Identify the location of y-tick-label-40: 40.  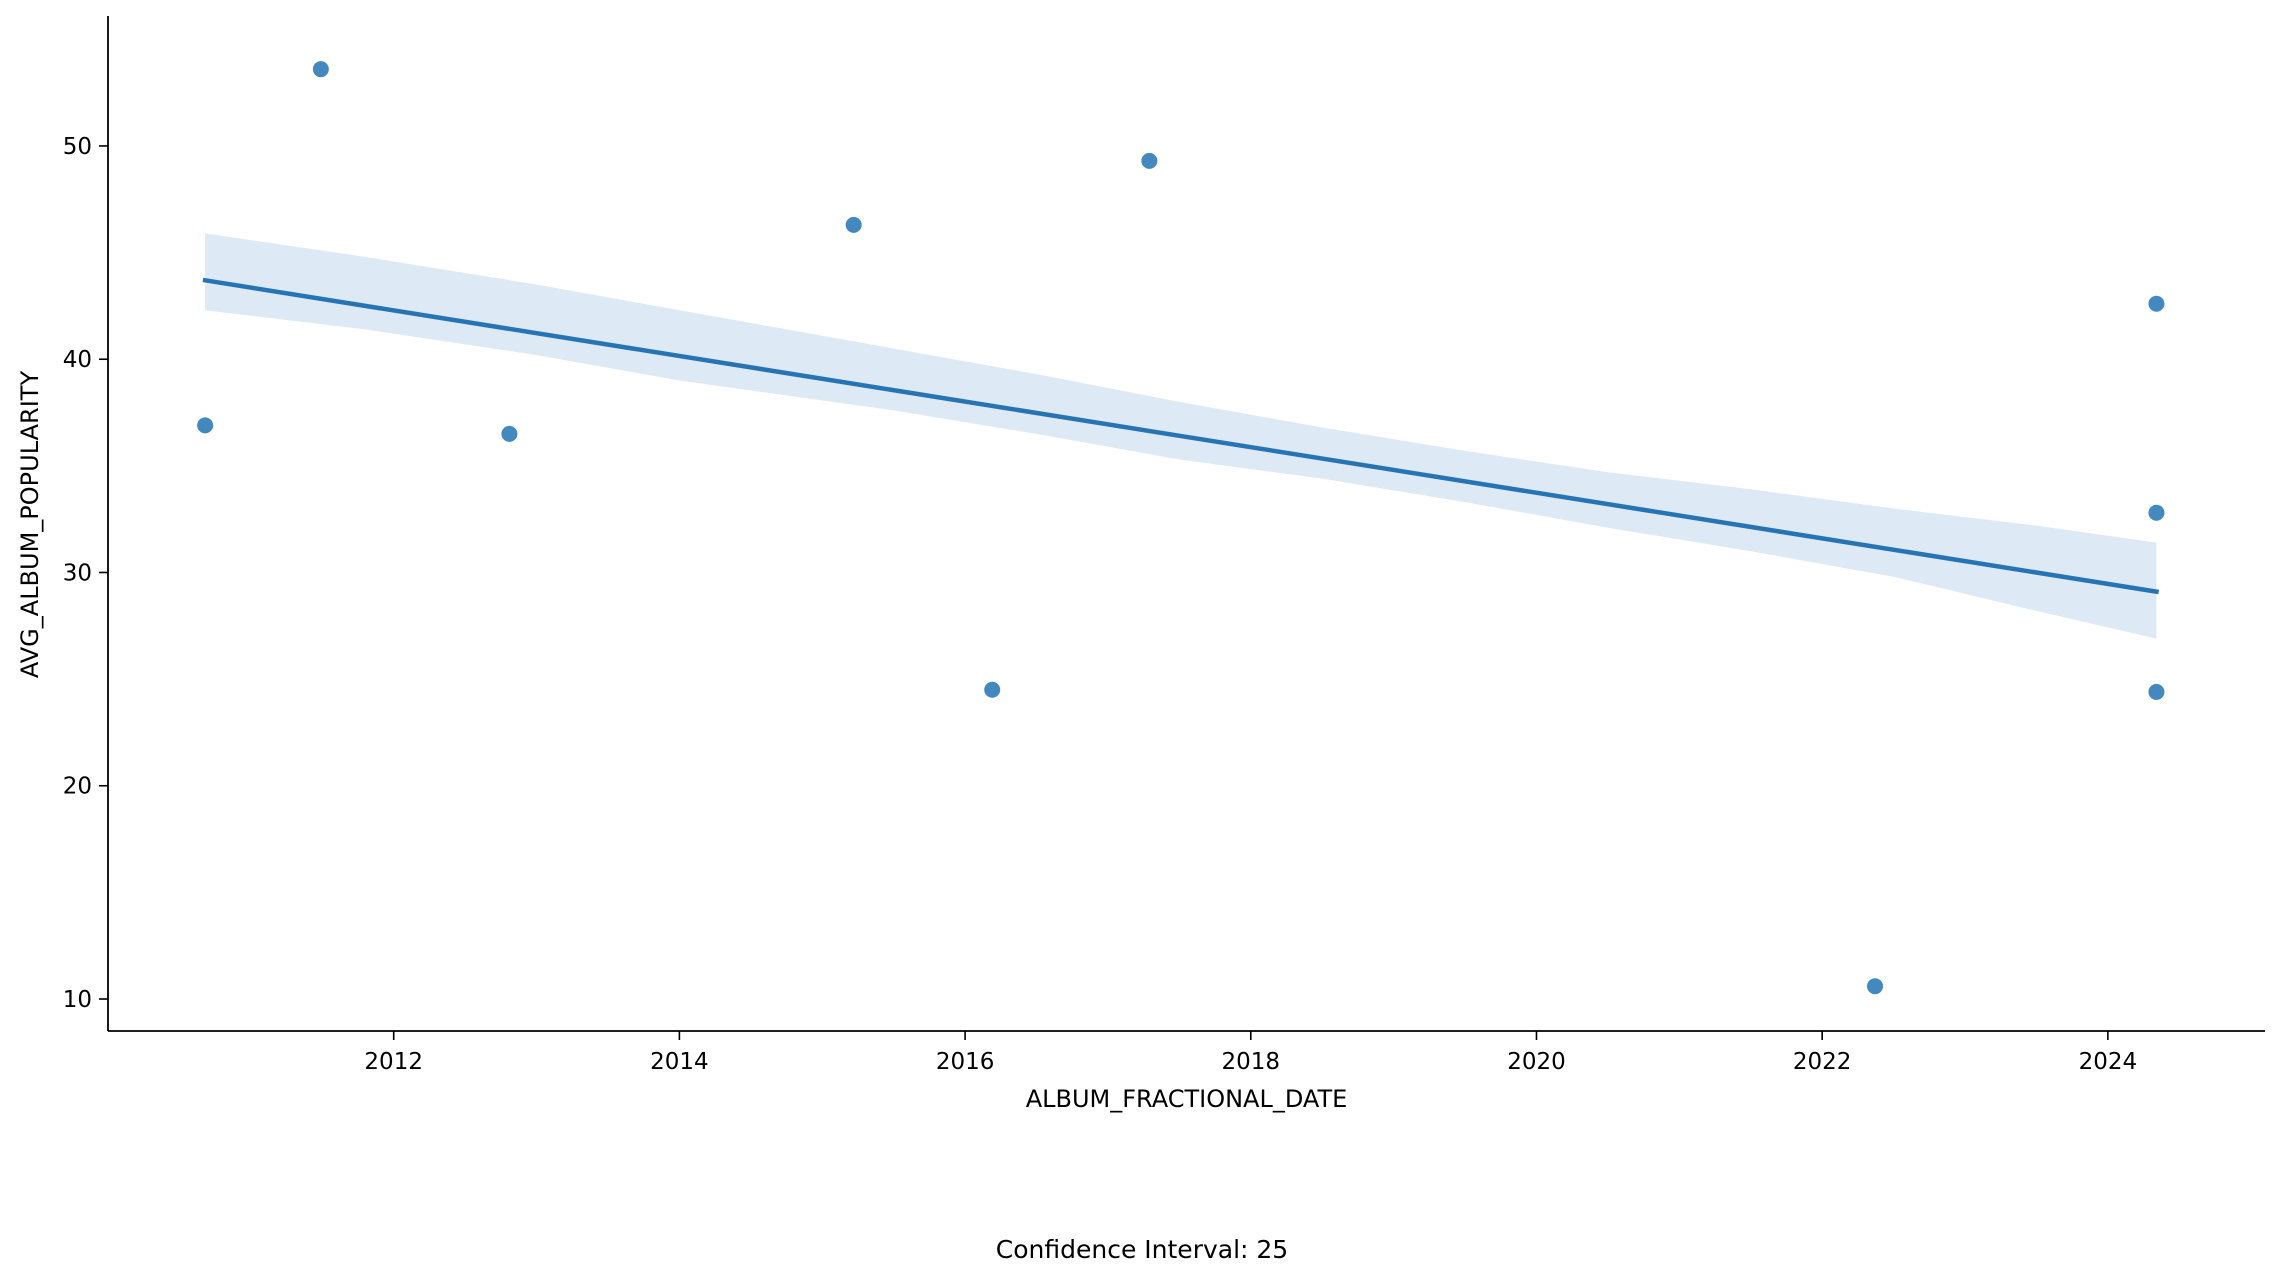
(77, 360).